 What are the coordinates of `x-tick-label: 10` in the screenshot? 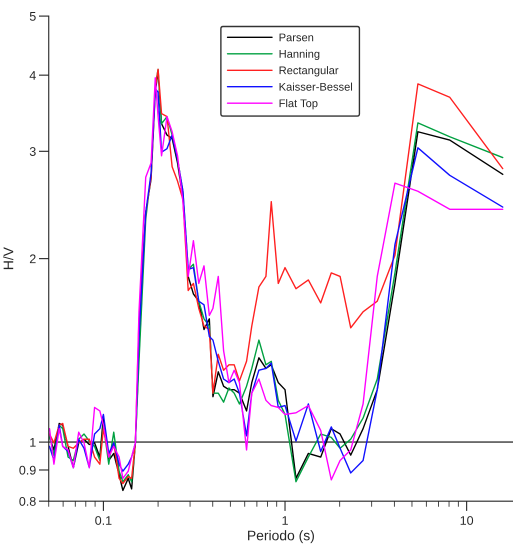 It's located at (467, 520).